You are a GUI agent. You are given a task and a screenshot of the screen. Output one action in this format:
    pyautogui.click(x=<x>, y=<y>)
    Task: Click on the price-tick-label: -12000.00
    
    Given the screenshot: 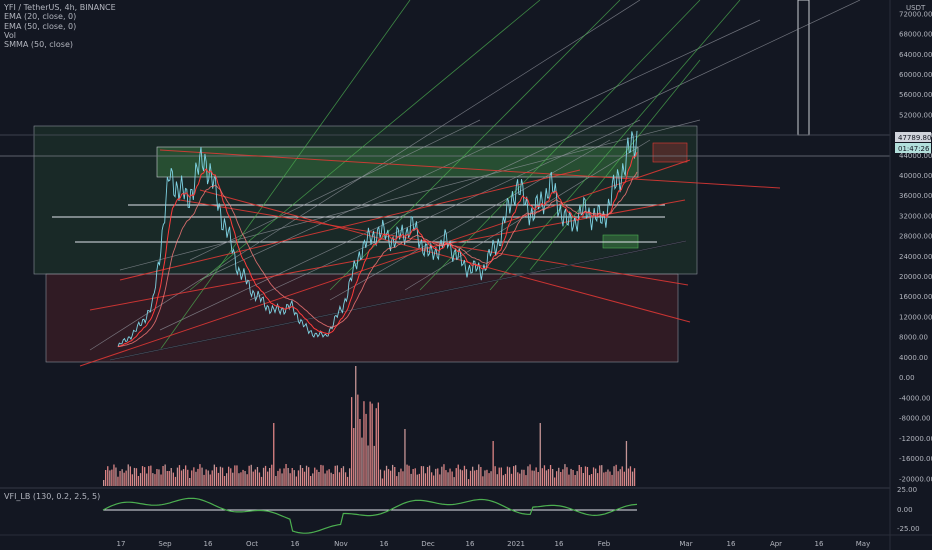 What is the action you would take?
    pyautogui.click(x=915, y=439)
    